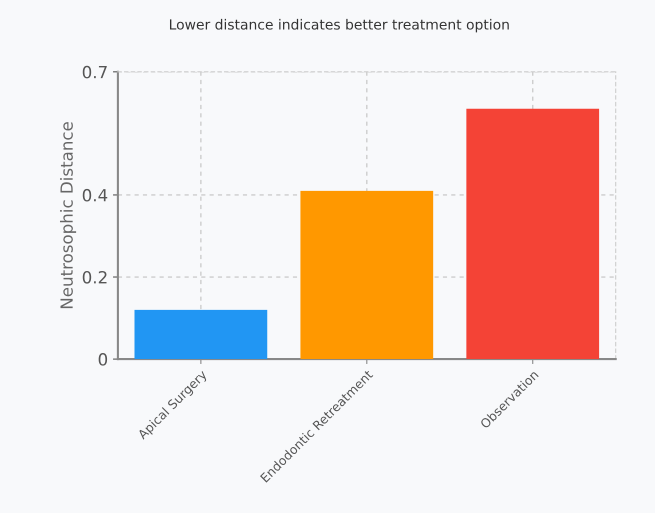  What do you see at coordinates (94, 72) in the screenshot?
I see `y-tick-label: 0.7` at bounding box center [94, 72].